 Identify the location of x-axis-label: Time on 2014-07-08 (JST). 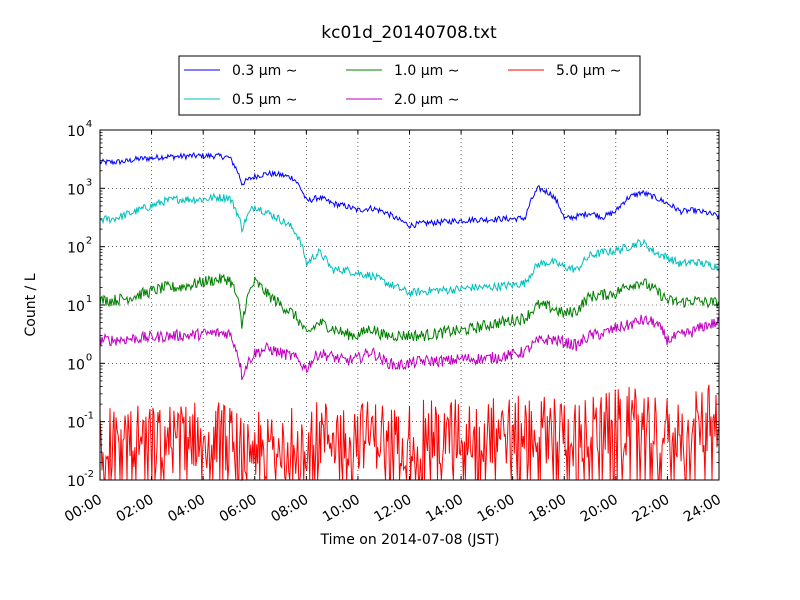
(410, 540).